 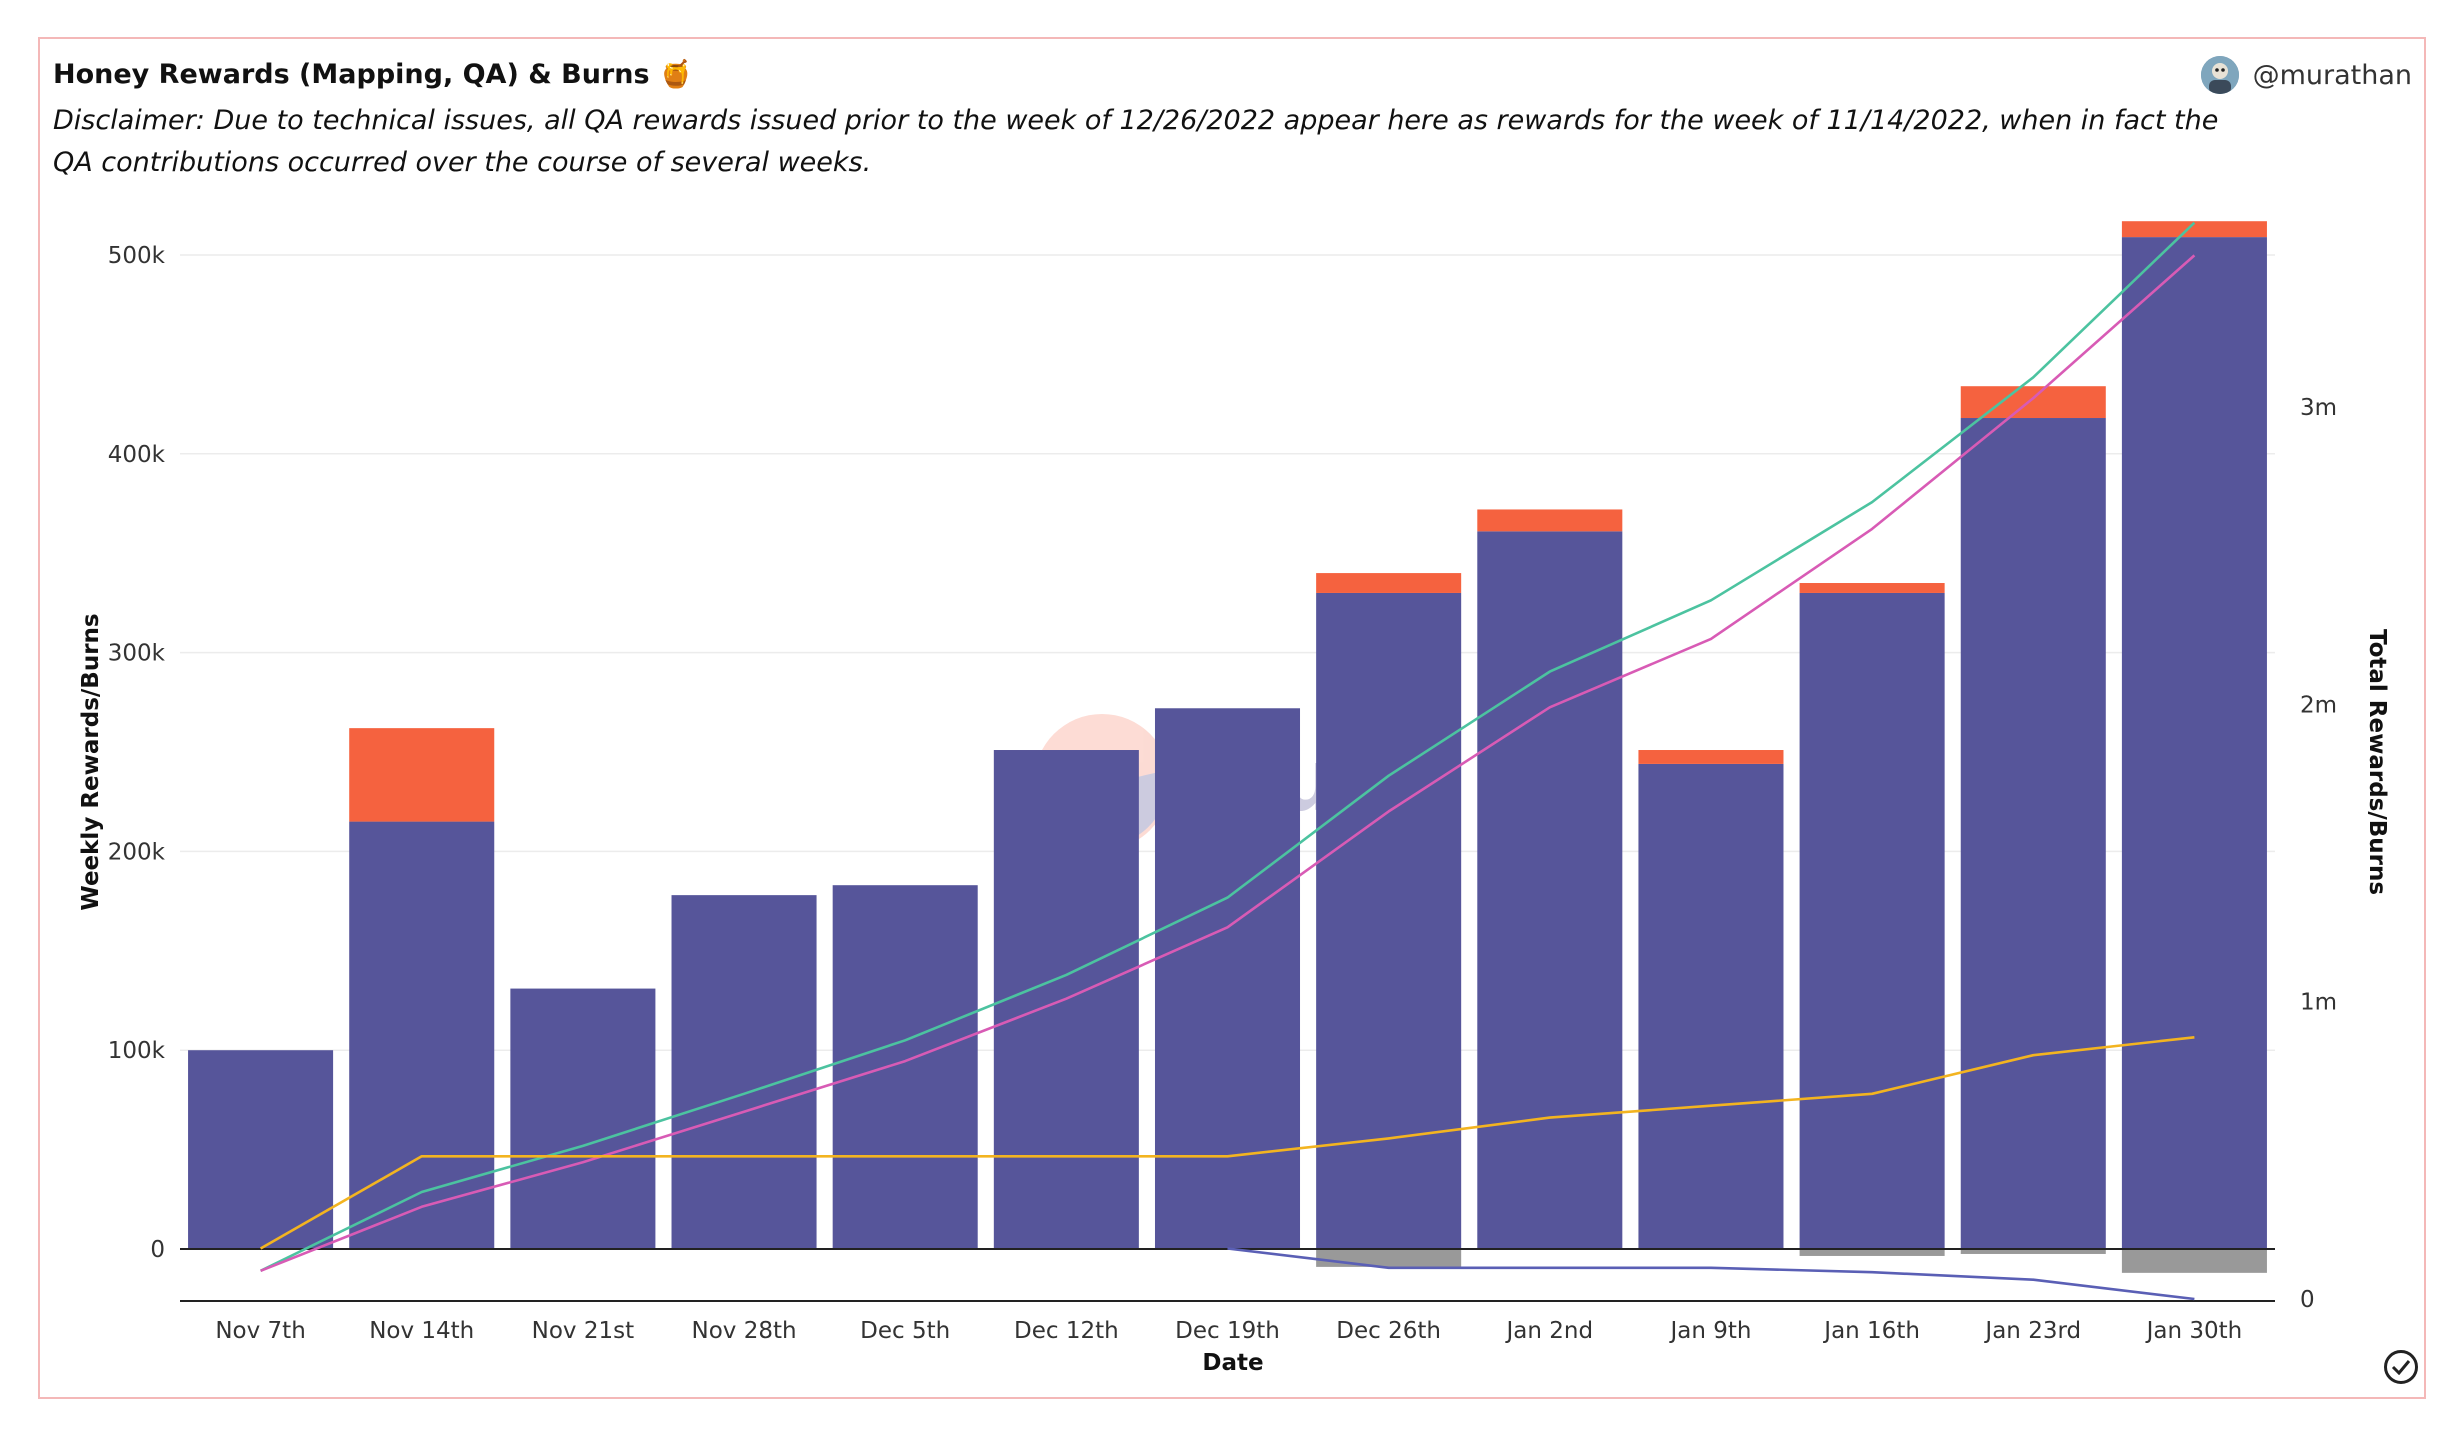 What do you see at coordinates (2307, 1300) in the screenshot?
I see `y2-tick-label: 0` at bounding box center [2307, 1300].